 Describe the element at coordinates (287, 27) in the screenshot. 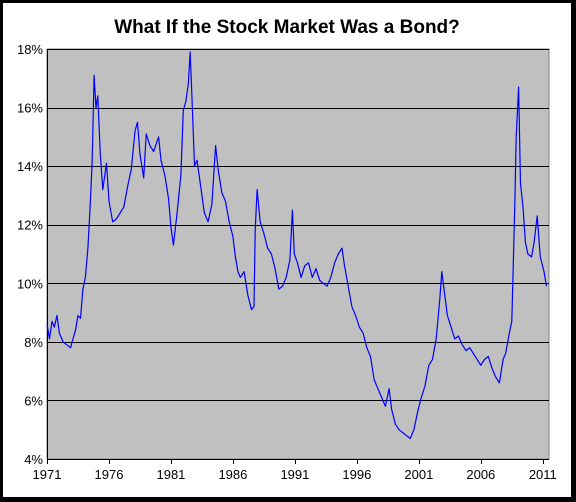

I see `chart-title: What If the Stock Market Was a Bond?` at that location.